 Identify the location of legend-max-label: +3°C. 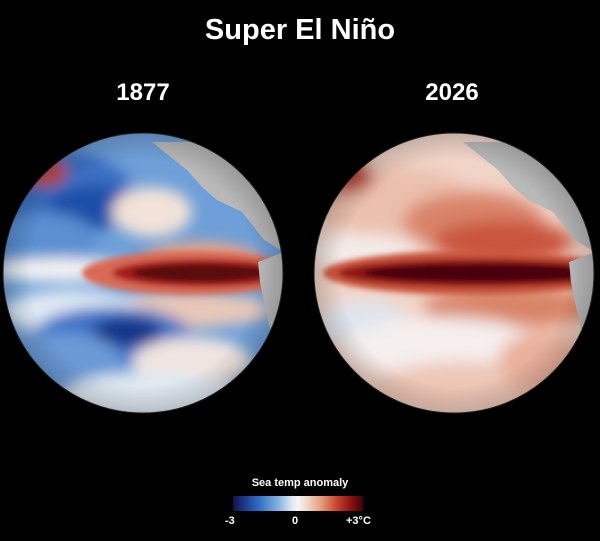
(358, 521).